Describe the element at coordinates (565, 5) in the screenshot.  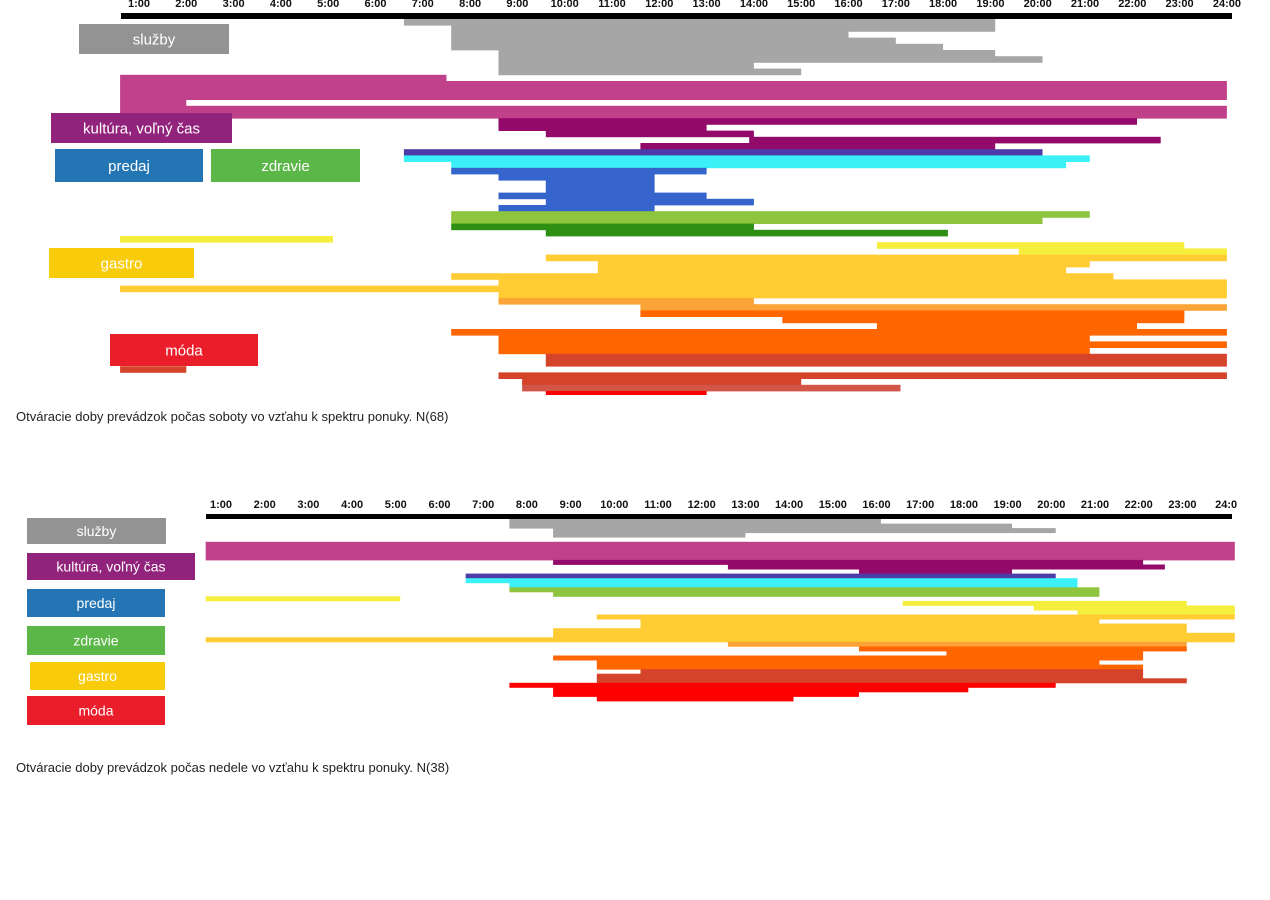
I see `hour-tick-label: 10:00` at that location.